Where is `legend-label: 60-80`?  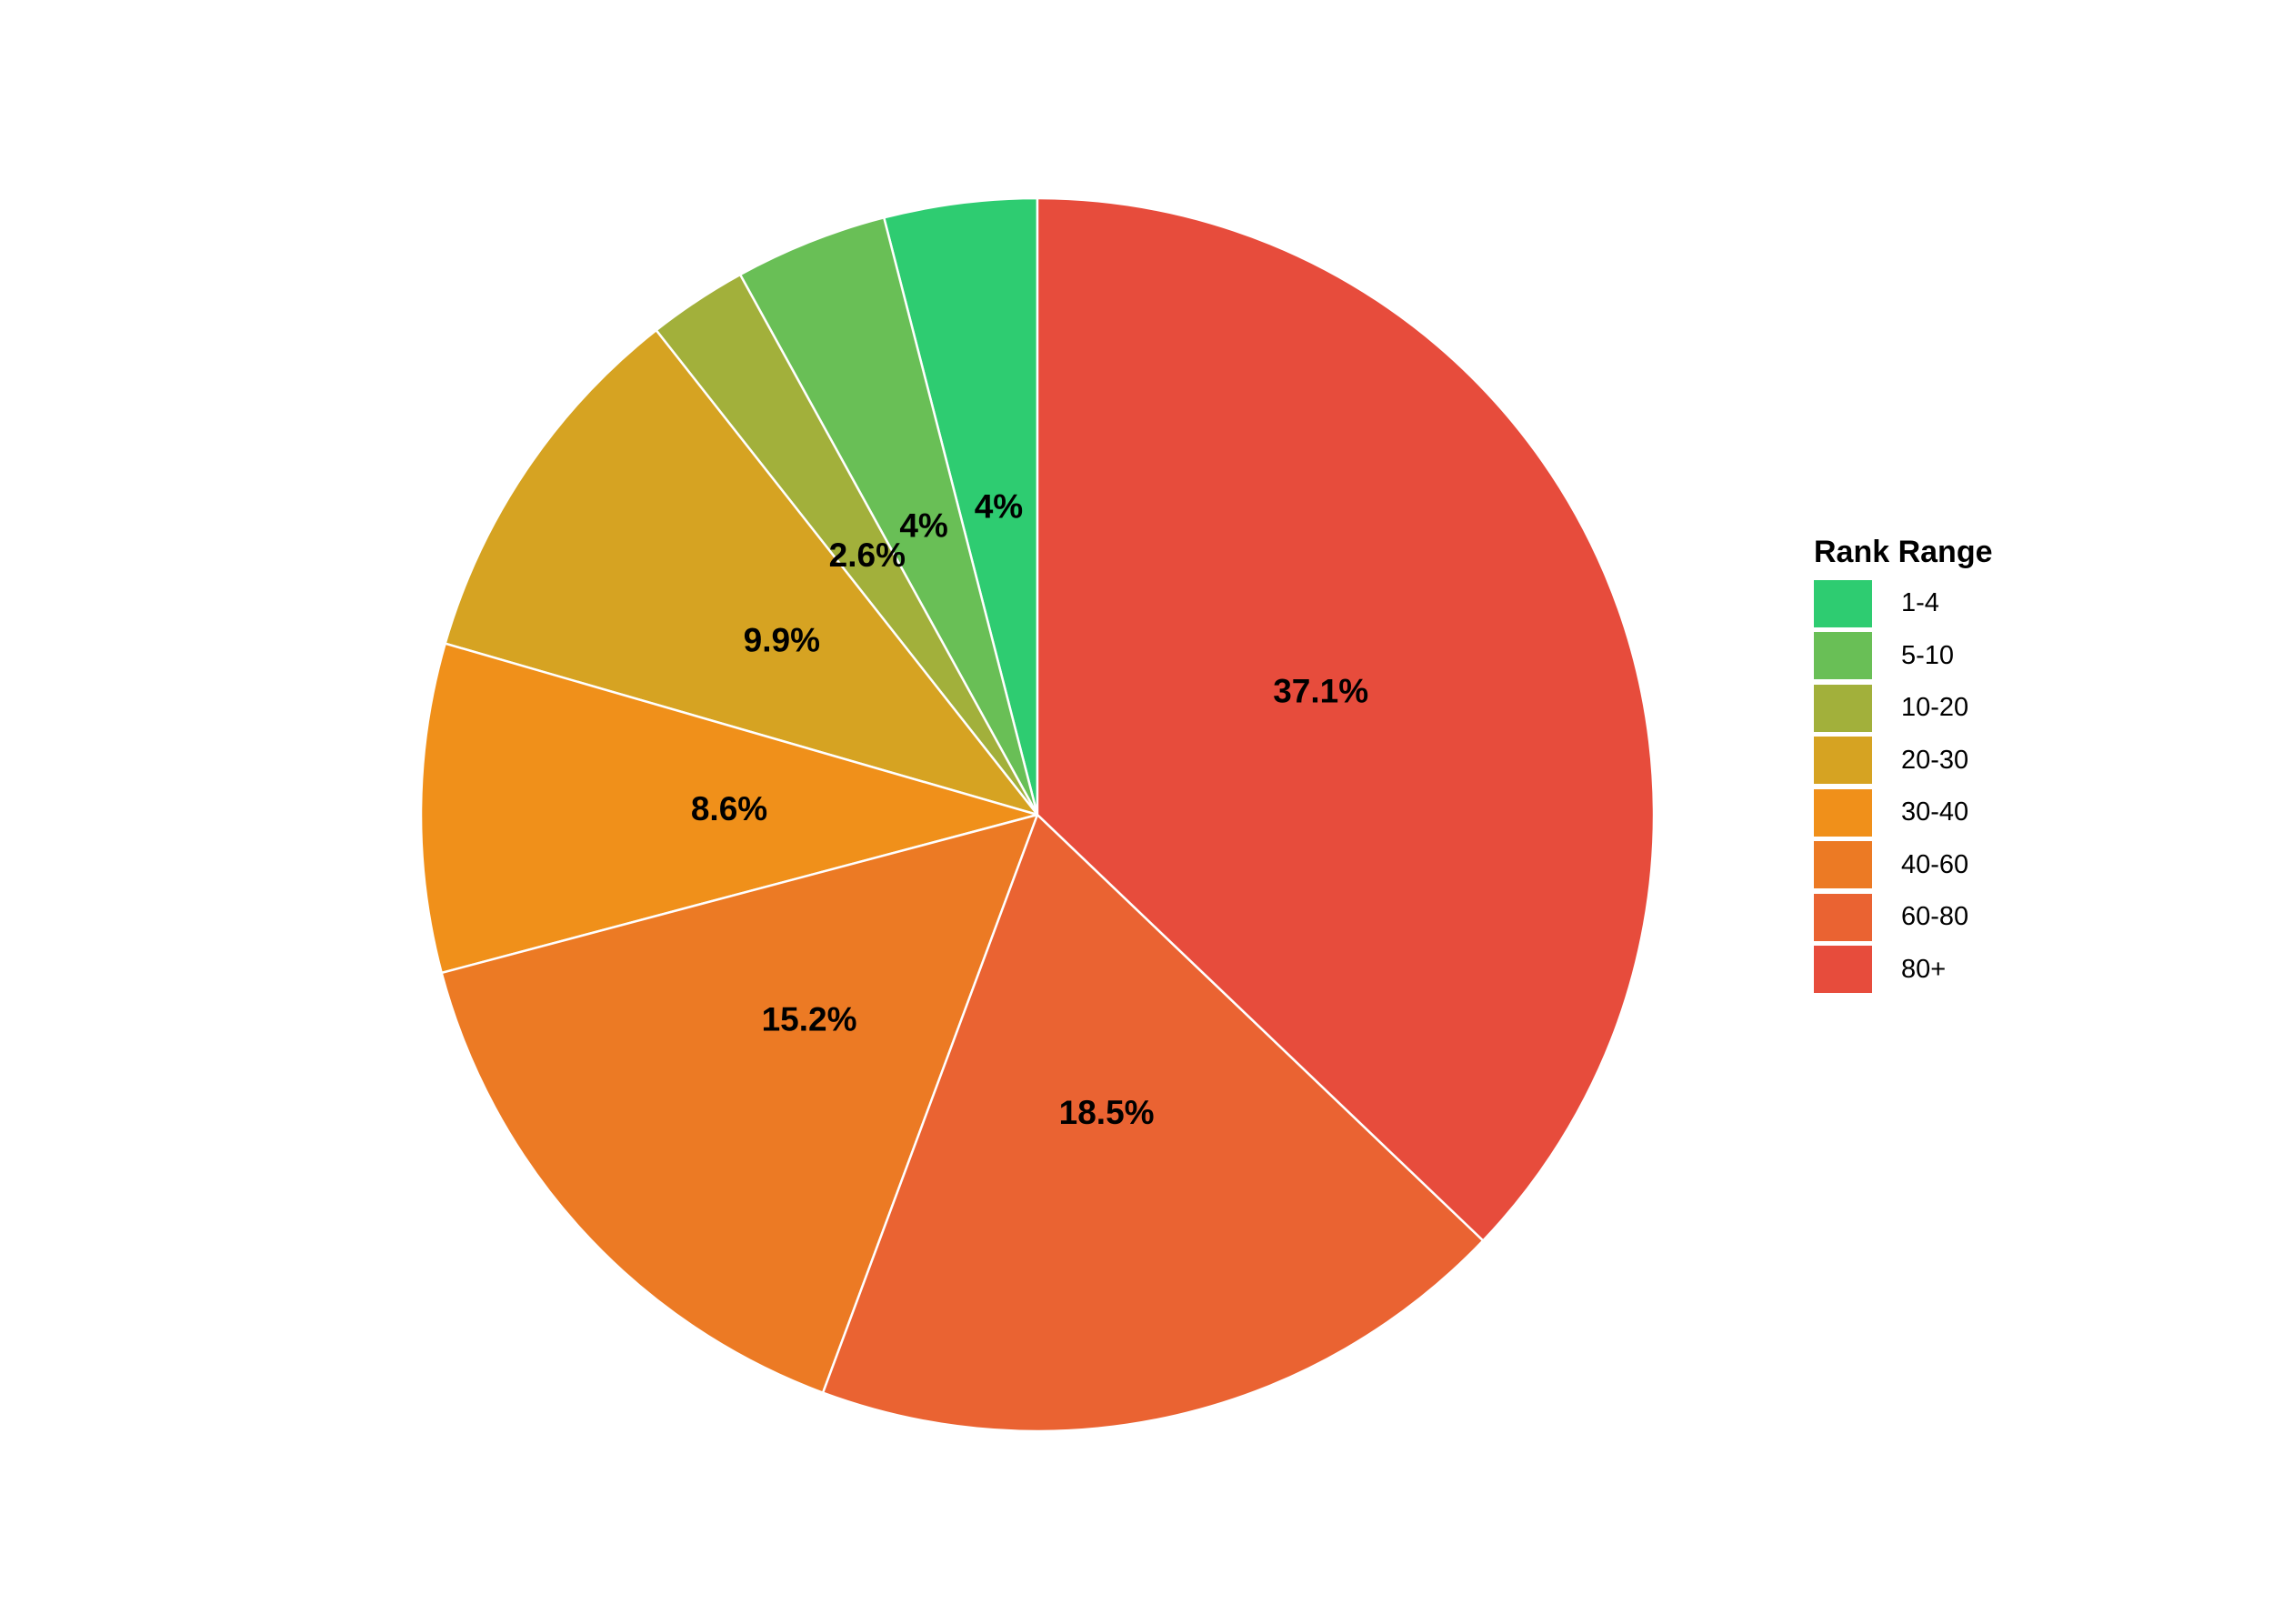 legend-label: 60-80 is located at coordinates (1935, 917).